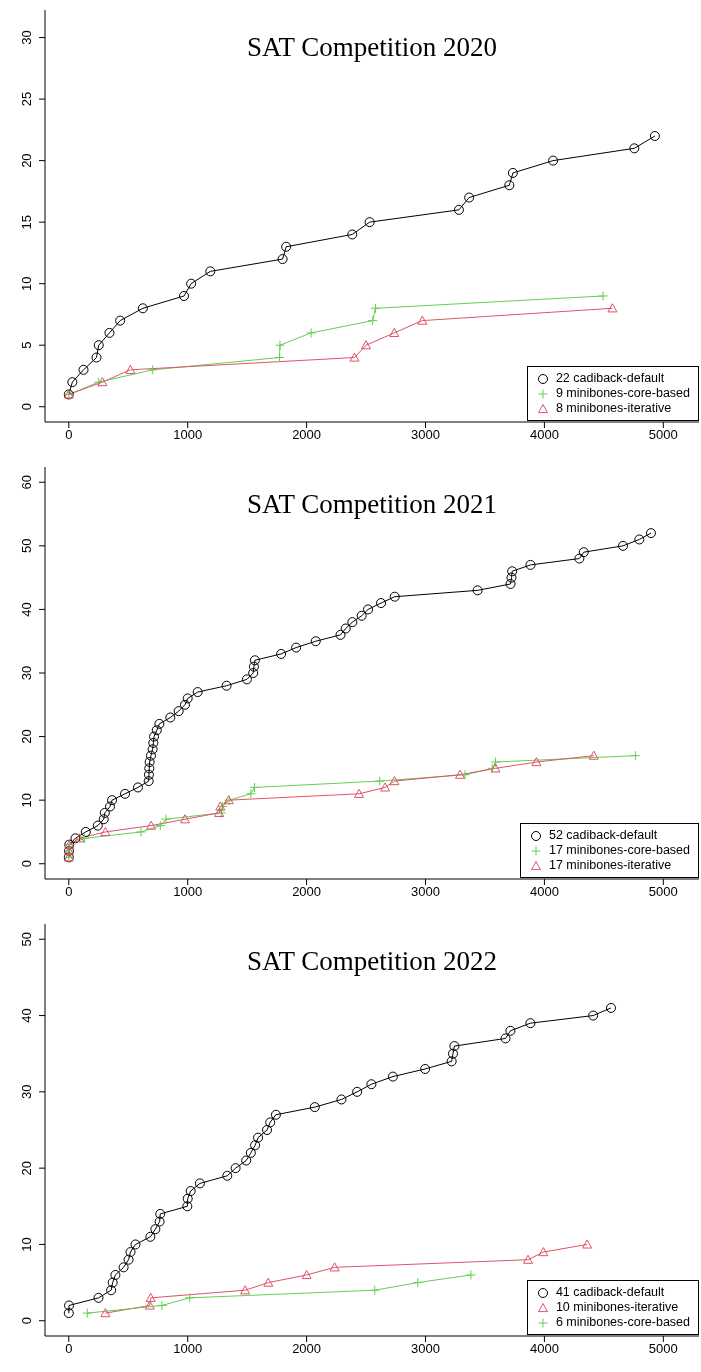 This screenshot has height=1372, width=701. I want to click on y-tick-label: 25, so click(26, 99).